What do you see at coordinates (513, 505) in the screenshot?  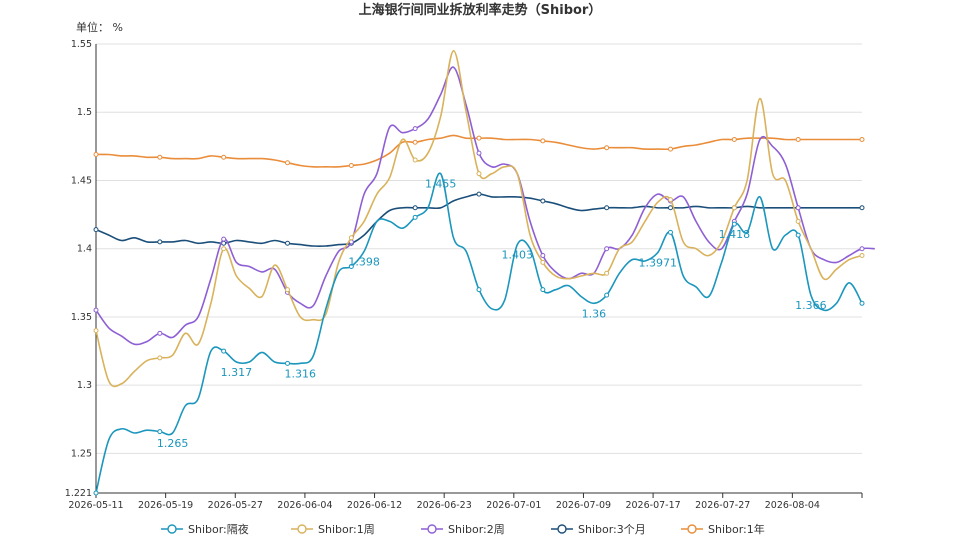 I see `x-tick-label: 2026-07-01` at bounding box center [513, 505].